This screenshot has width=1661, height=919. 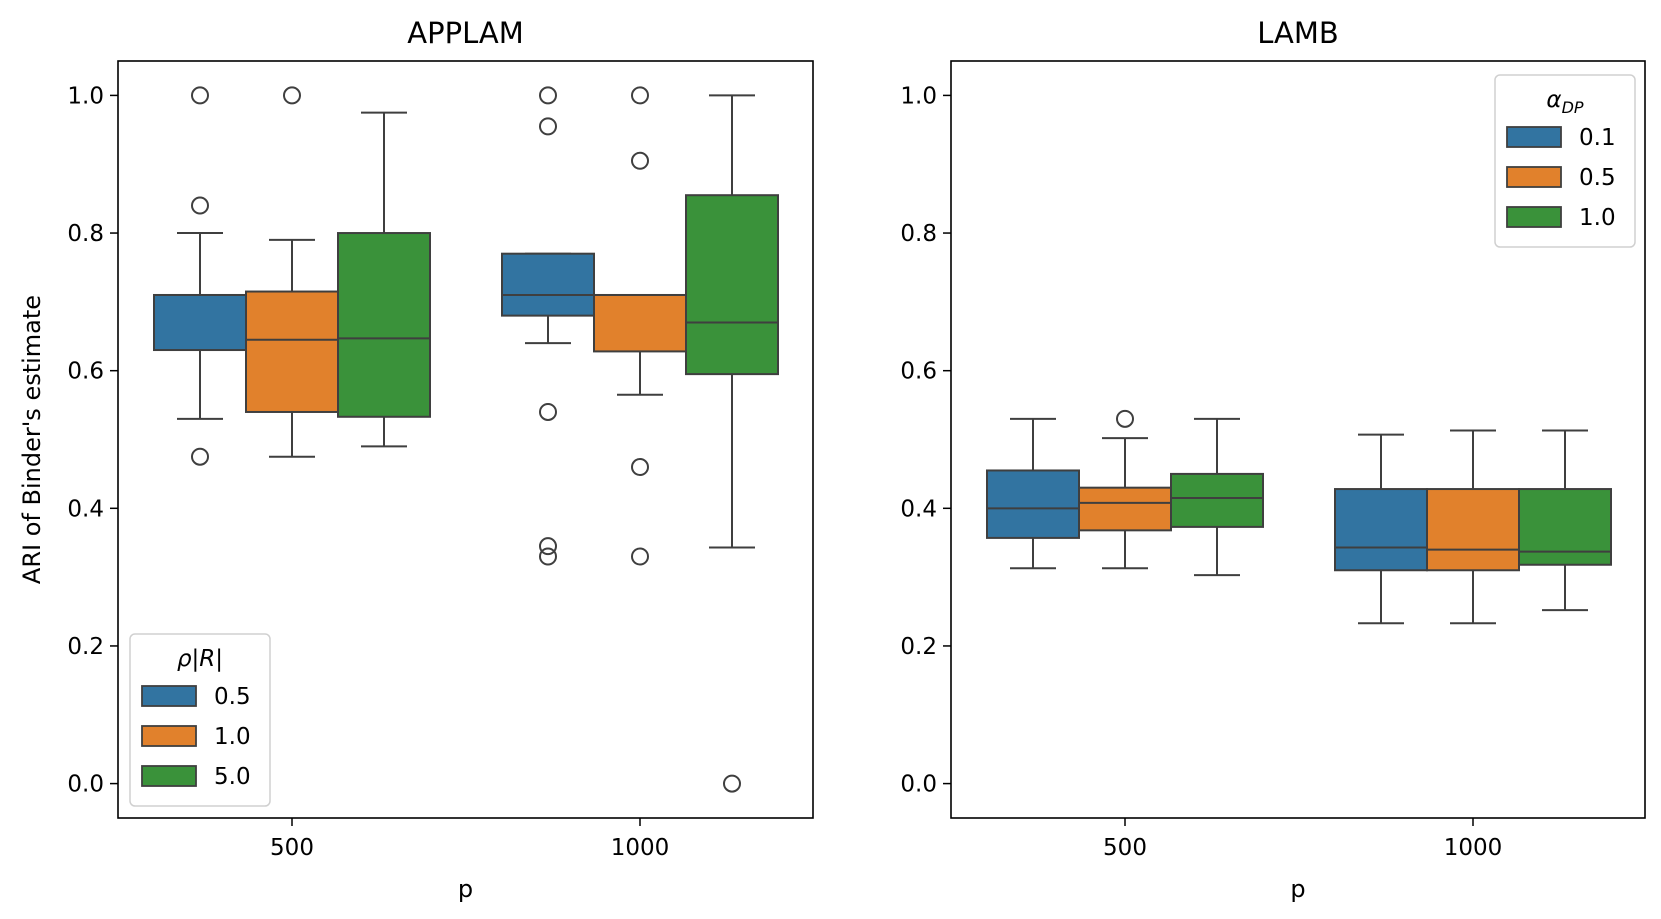 What do you see at coordinates (232, 777) in the screenshot?
I see `legend-entry-label: 5.0` at bounding box center [232, 777].